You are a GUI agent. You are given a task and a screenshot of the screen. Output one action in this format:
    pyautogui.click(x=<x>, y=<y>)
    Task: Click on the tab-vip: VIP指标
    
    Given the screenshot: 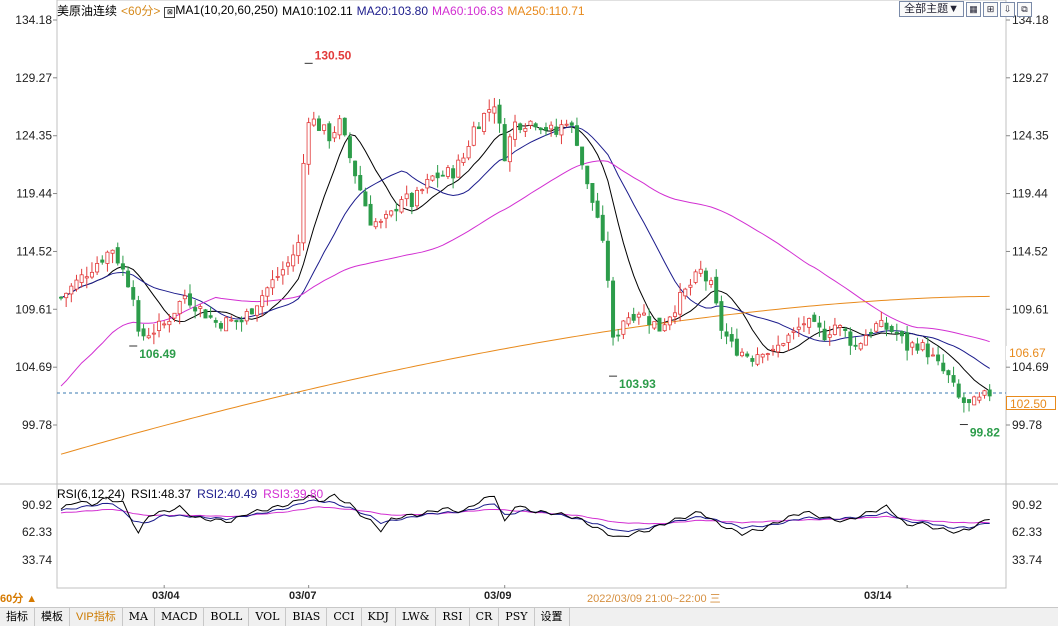 What is the action you would take?
    pyautogui.click(x=96, y=617)
    